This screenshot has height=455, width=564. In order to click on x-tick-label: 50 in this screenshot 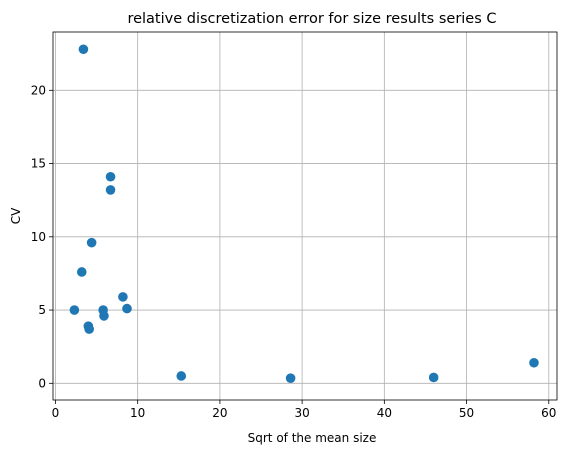, I will do `click(466, 413)`.